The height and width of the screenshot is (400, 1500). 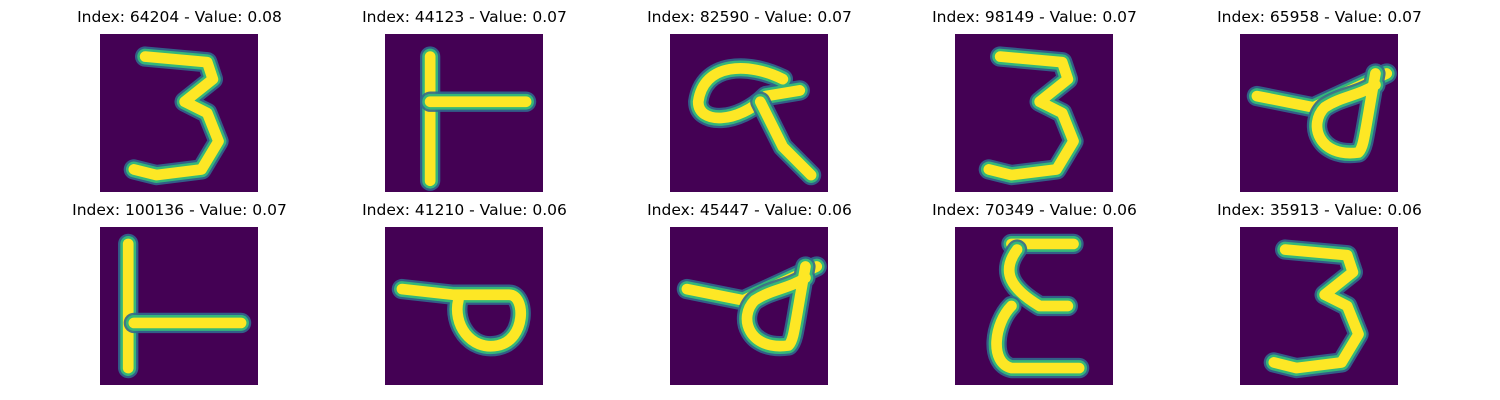 I want to click on image-cell: Index: 64204 - Value: 0.08, so click(x=179, y=96).